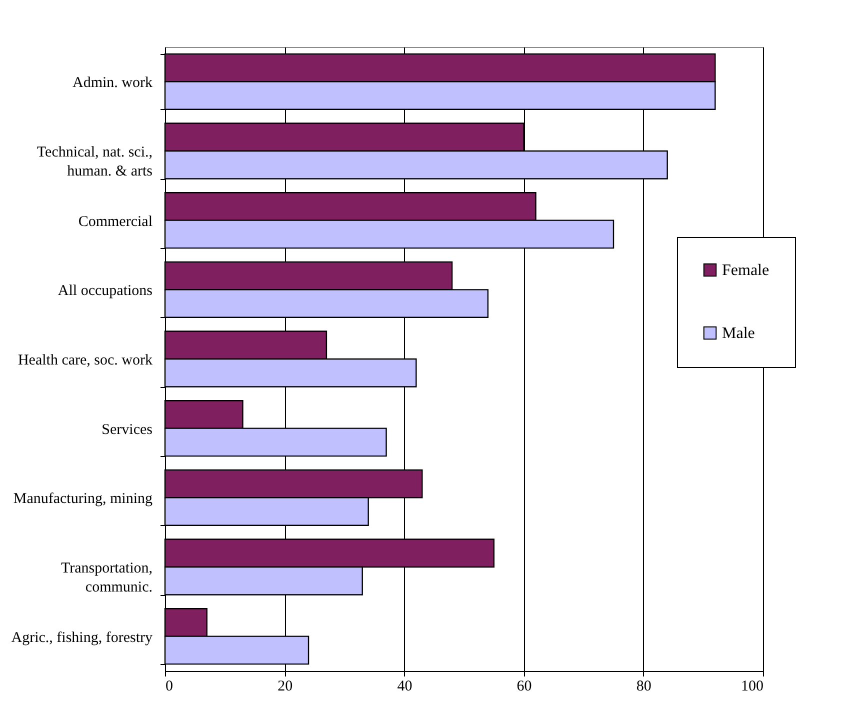  What do you see at coordinates (105, 291) in the screenshot?
I see `y-tick-label: All occupations` at bounding box center [105, 291].